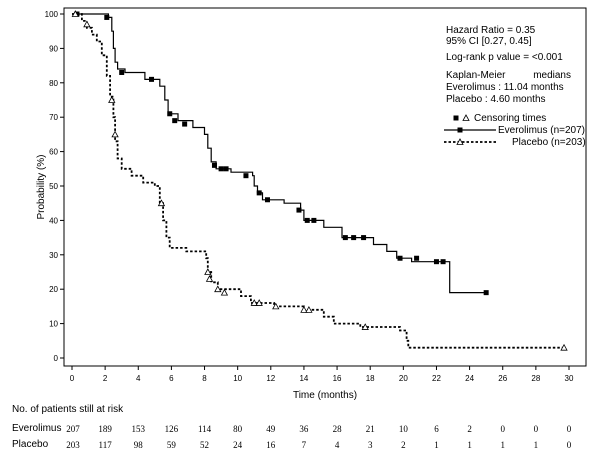 The width and height of the screenshot is (598, 454). What do you see at coordinates (476, 75) in the screenshot?
I see `km-label: Kaplan-Meier` at bounding box center [476, 75].